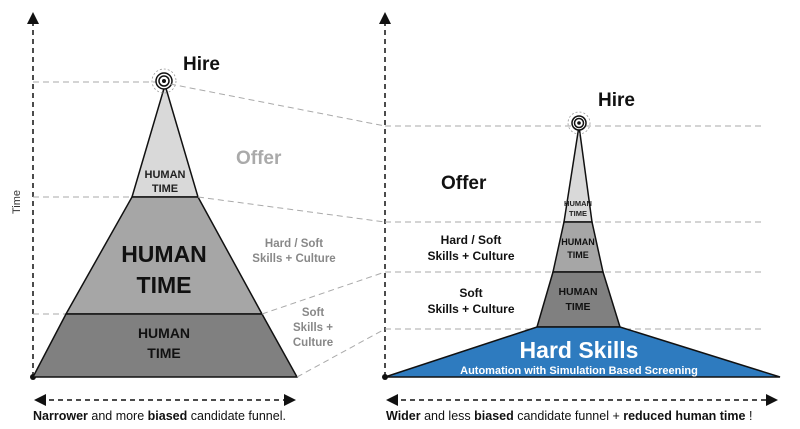  I want to click on left-caption-part4: candidate funnel., so click(236, 416).